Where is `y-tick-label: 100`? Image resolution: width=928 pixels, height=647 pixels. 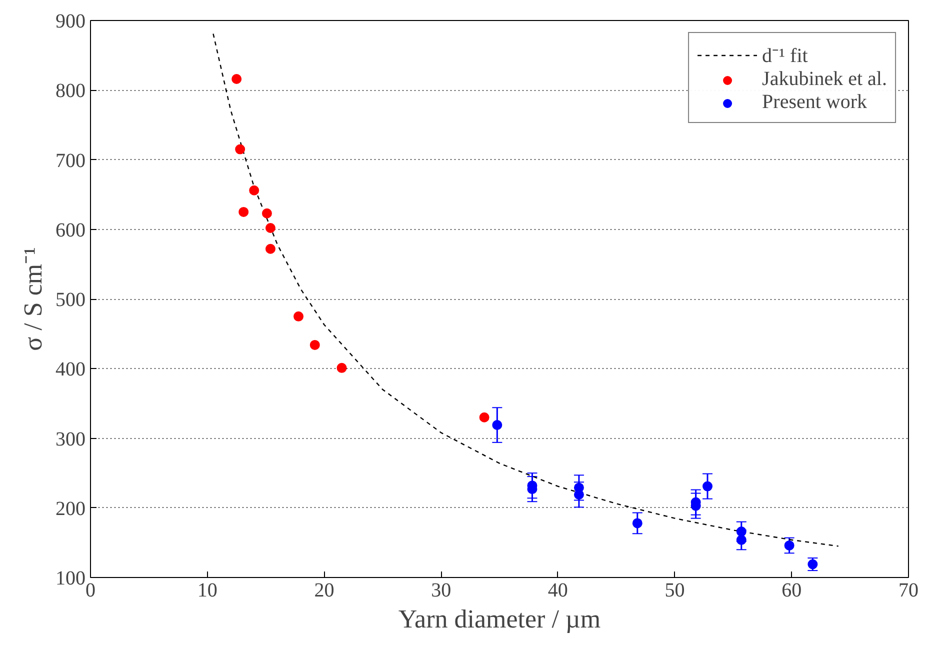
y-tick-label: 100 is located at coordinates (71, 579).